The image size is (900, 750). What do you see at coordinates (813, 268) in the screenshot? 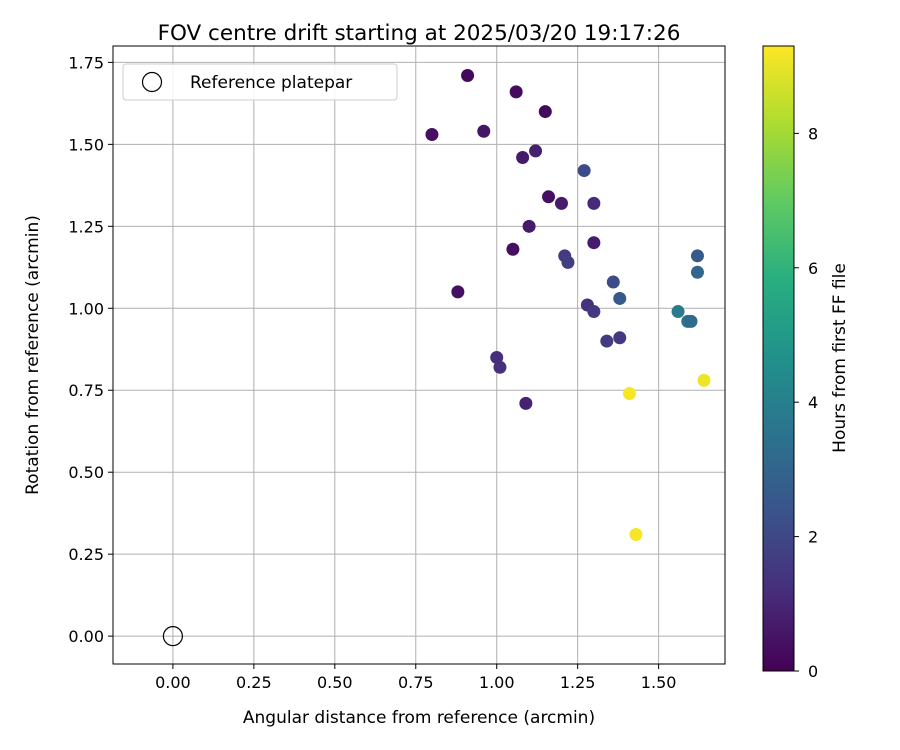
I see `colorbar-tick-label: 6` at bounding box center [813, 268].